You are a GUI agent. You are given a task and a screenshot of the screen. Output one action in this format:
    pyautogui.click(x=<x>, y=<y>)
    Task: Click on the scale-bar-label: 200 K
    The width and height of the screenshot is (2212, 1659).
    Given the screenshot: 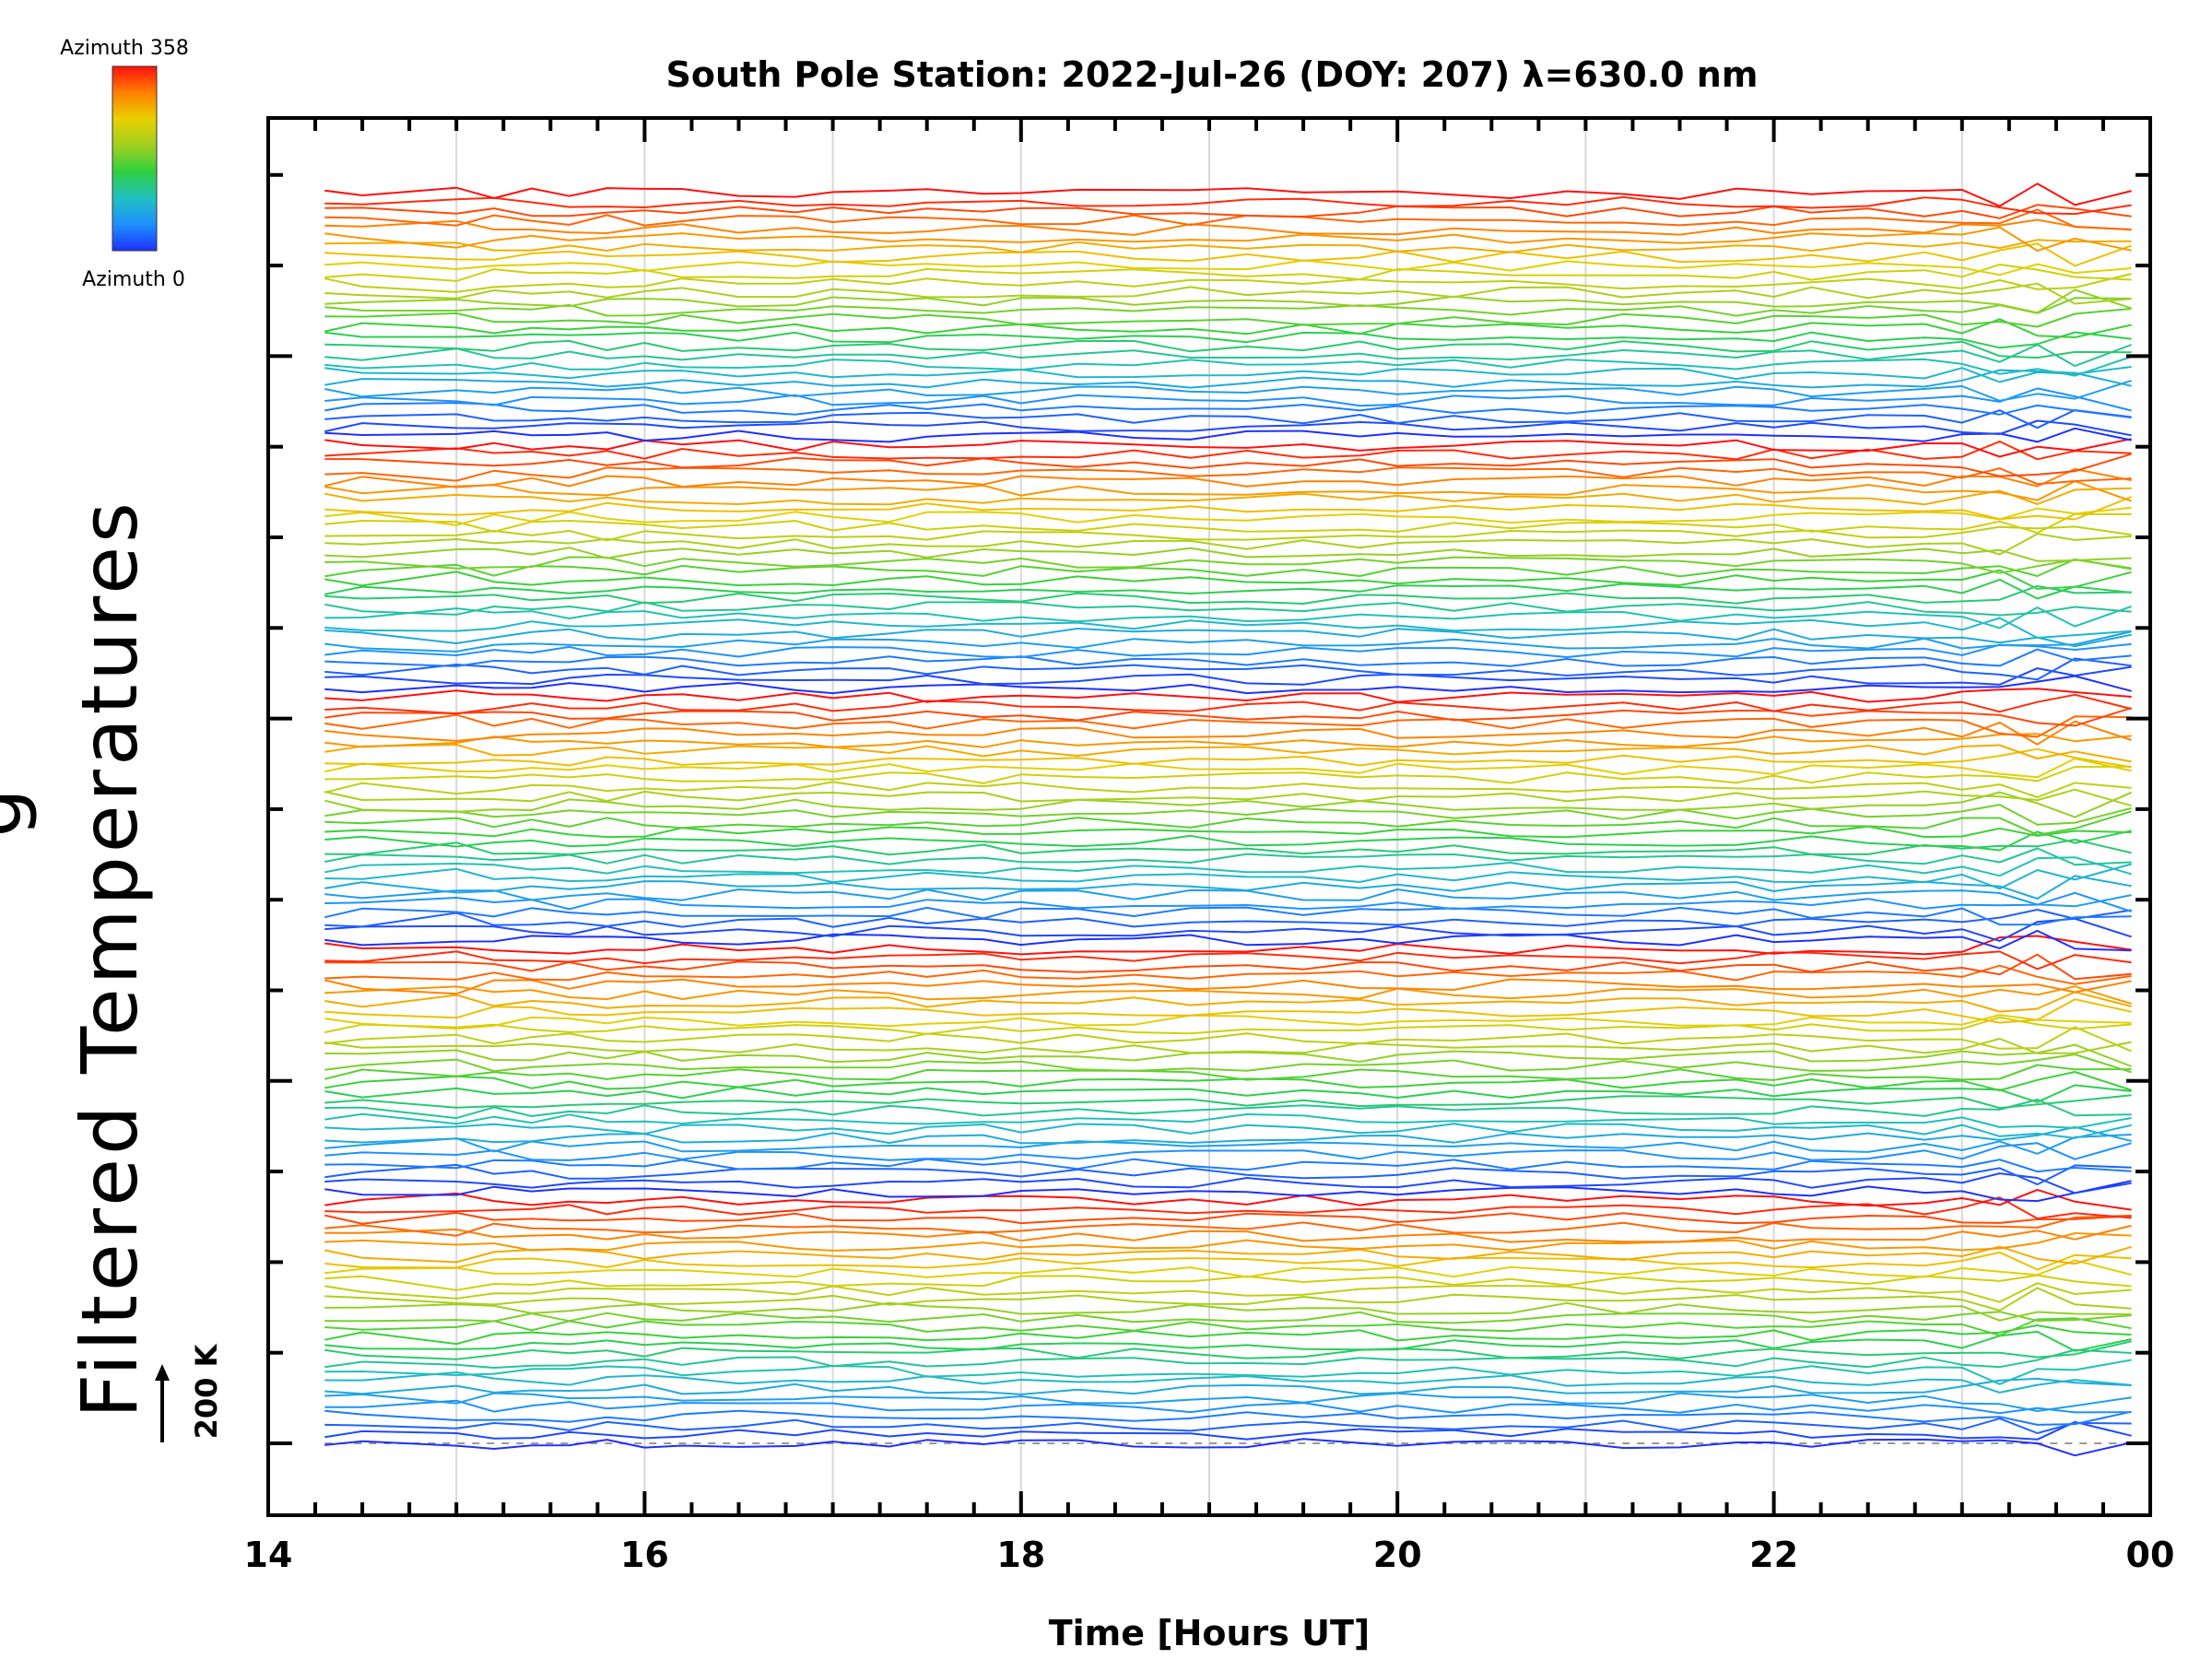 What is the action you would take?
    pyautogui.click(x=206, y=1391)
    